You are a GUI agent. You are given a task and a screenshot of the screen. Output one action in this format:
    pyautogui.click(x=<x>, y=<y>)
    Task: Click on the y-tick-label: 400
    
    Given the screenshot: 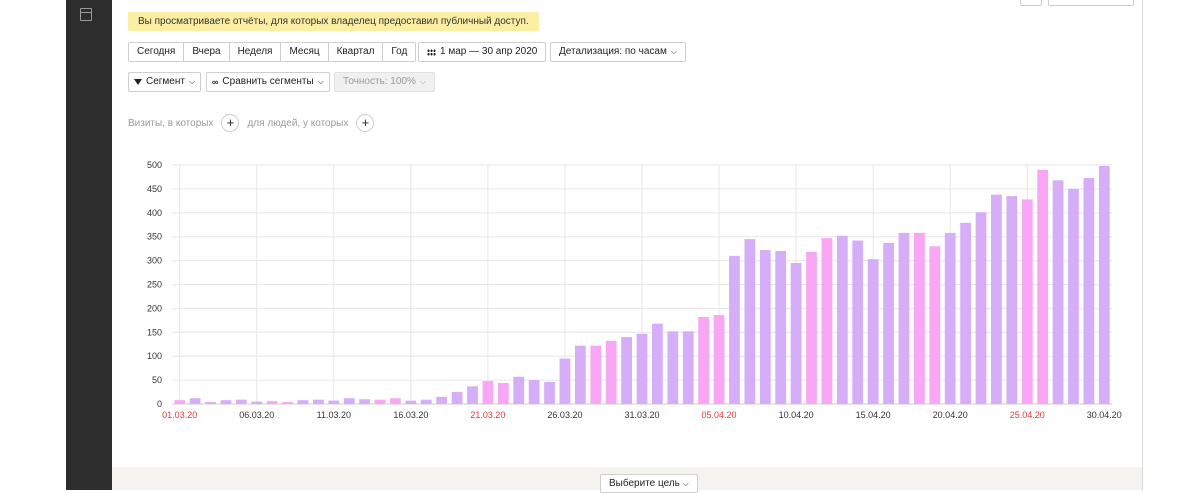 What is the action you would take?
    pyautogui.click(x=154, y=213)
    